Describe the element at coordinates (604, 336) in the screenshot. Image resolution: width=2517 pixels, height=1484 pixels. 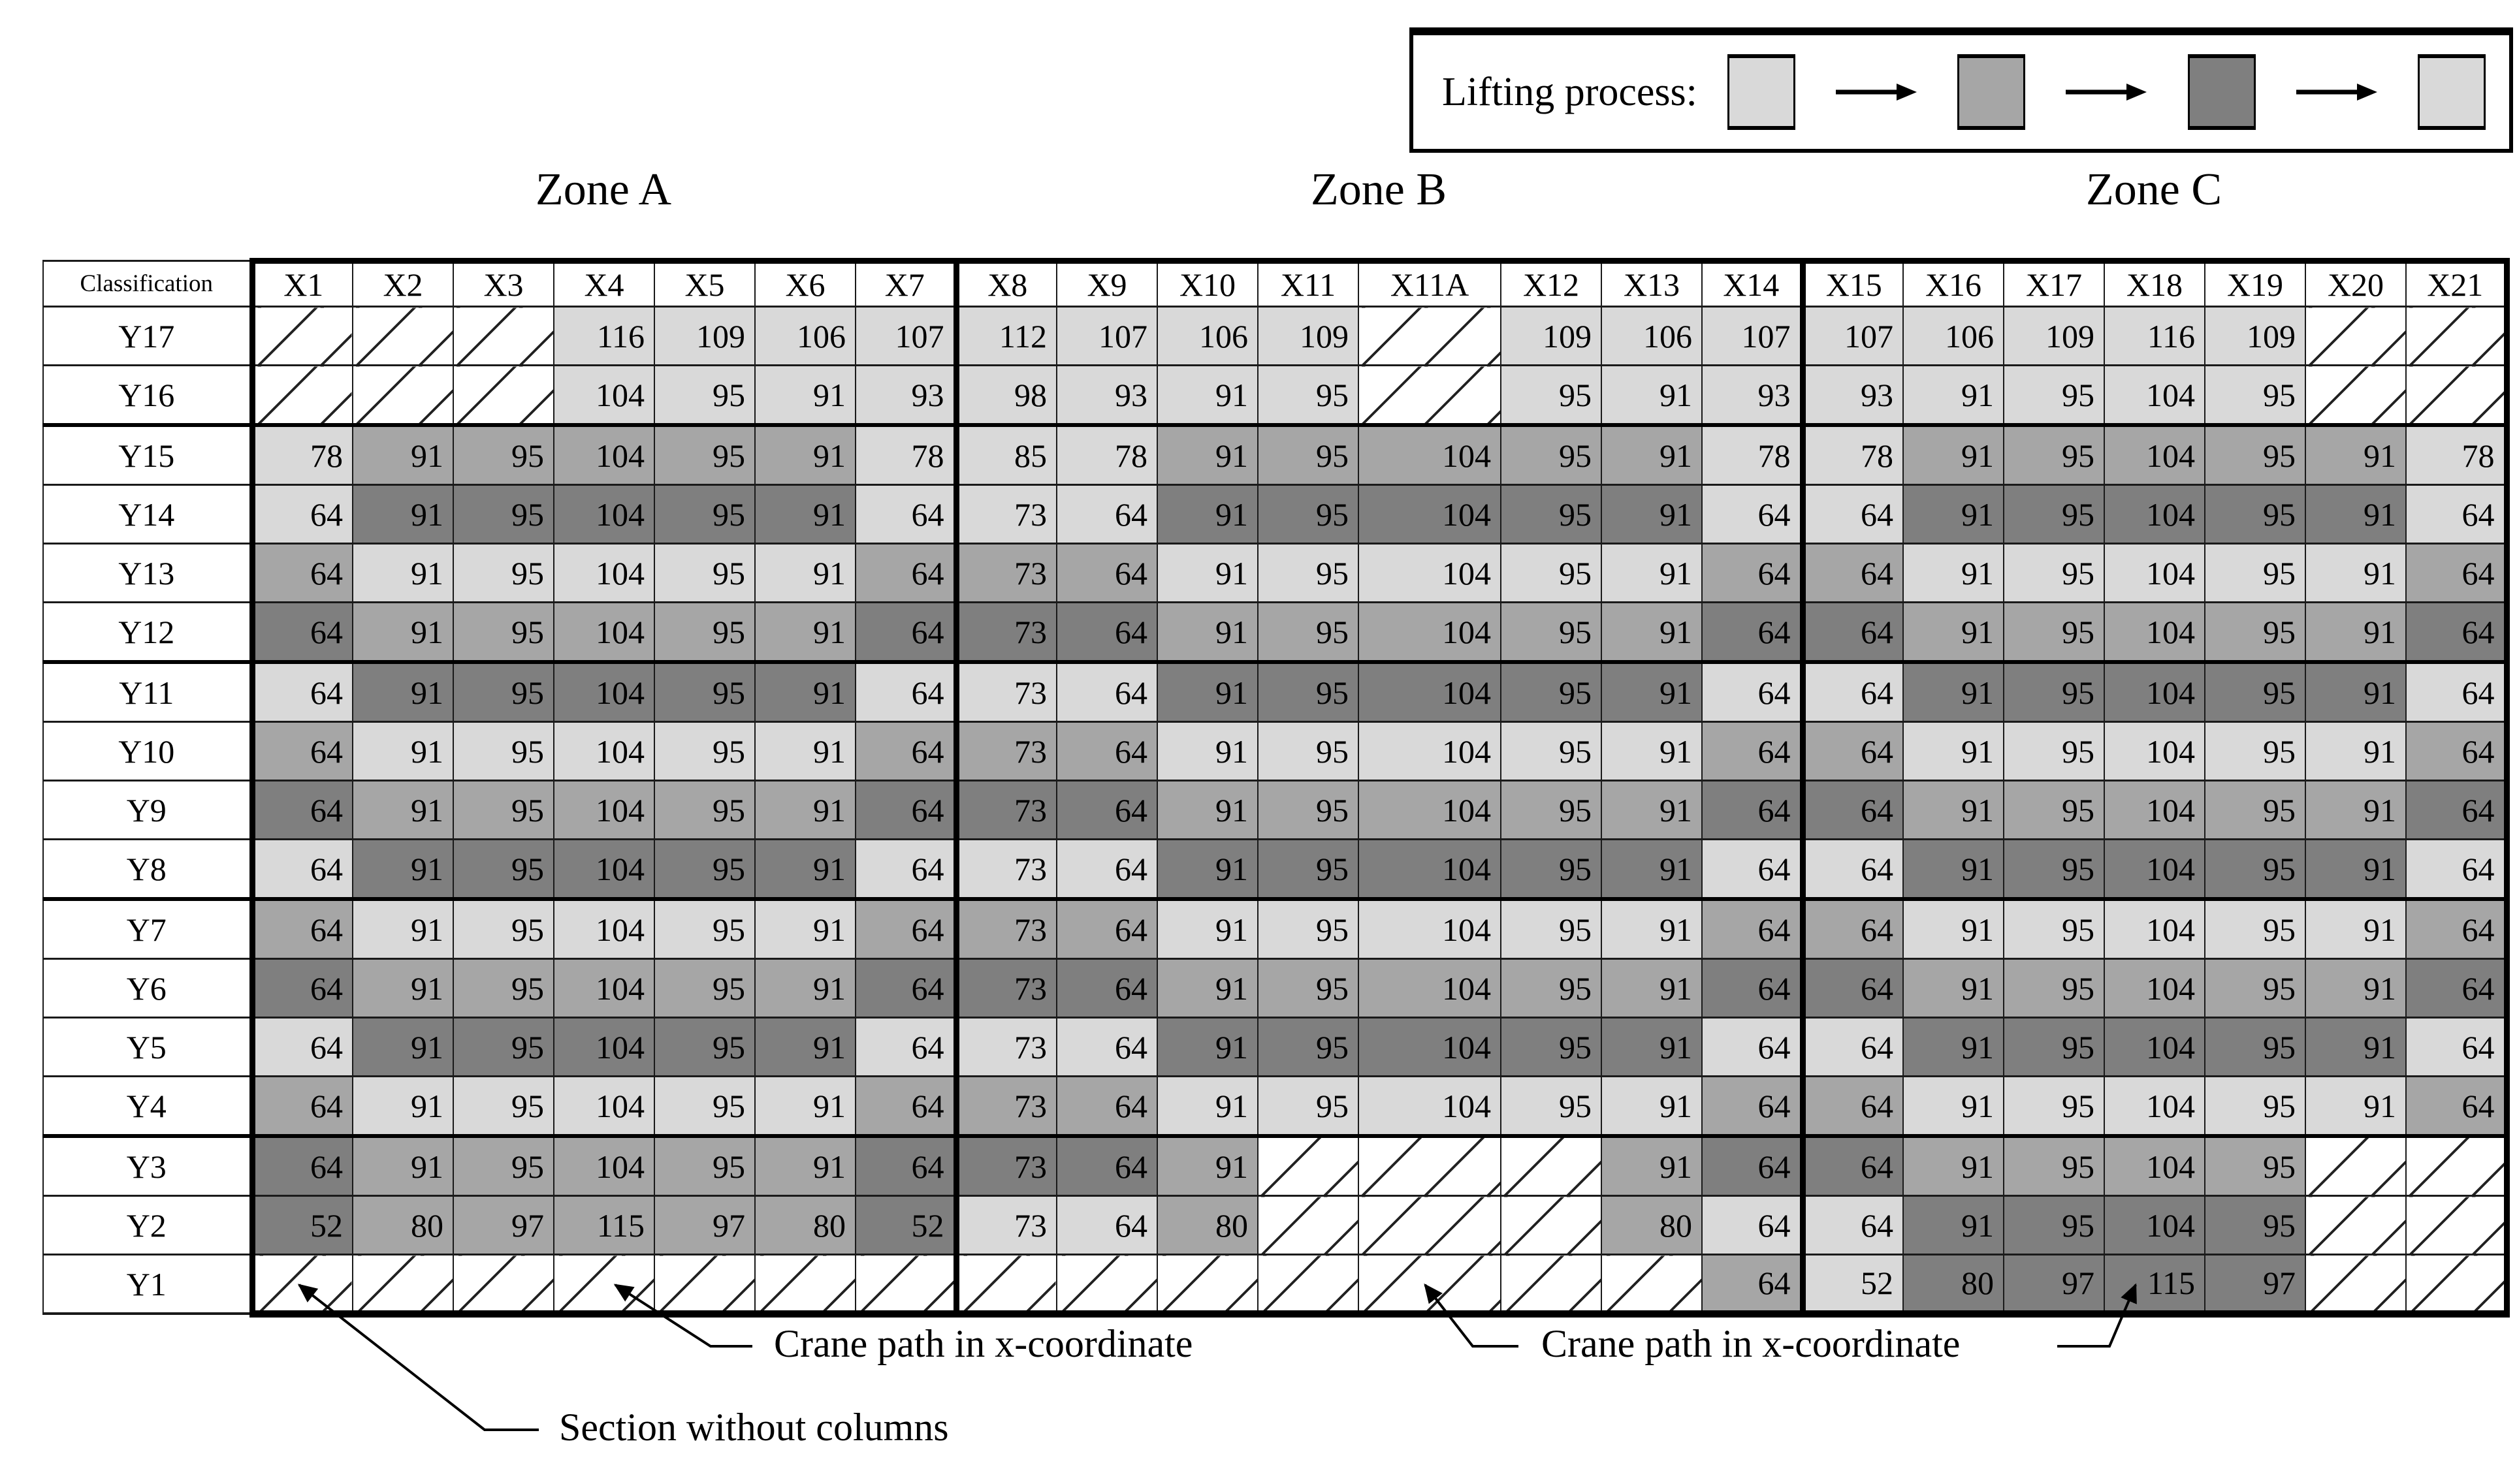
I see `cell-X4-Y17: 116` at that location.